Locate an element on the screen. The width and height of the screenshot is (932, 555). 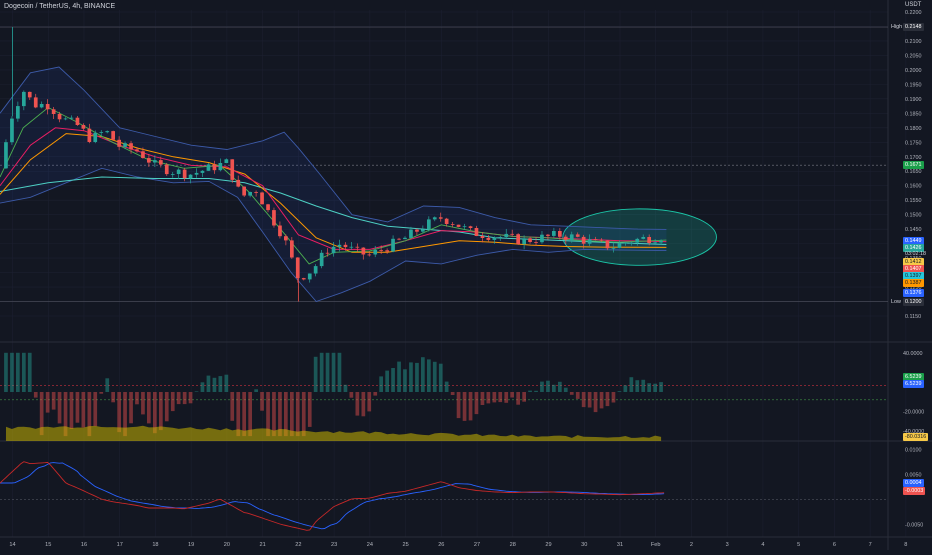
osc-tick: 40.0000 is located at coordinates (913, 354).